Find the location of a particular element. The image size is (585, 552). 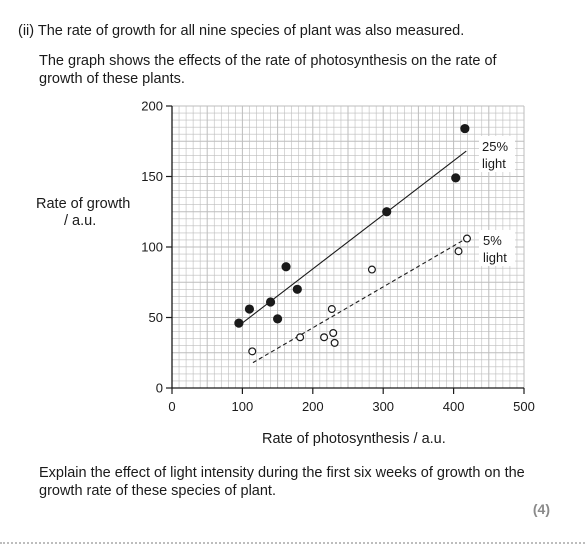

fit-line-5-light is located at coordinates (359, 301).